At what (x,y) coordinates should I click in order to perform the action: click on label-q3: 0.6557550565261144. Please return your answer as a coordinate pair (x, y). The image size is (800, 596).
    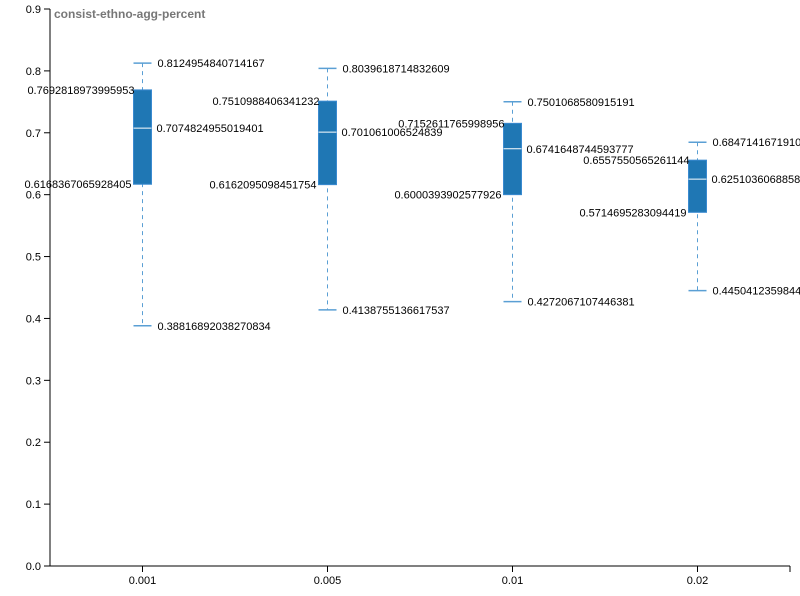
    Looking at the image, I should click on (636, 161).